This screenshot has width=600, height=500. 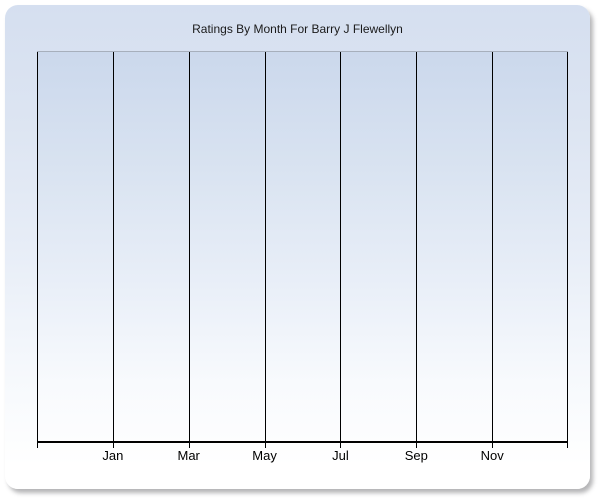 I want to click on chart-title: Ratings By Month For Barry J Flewellyn, so click(x=297, y=29).